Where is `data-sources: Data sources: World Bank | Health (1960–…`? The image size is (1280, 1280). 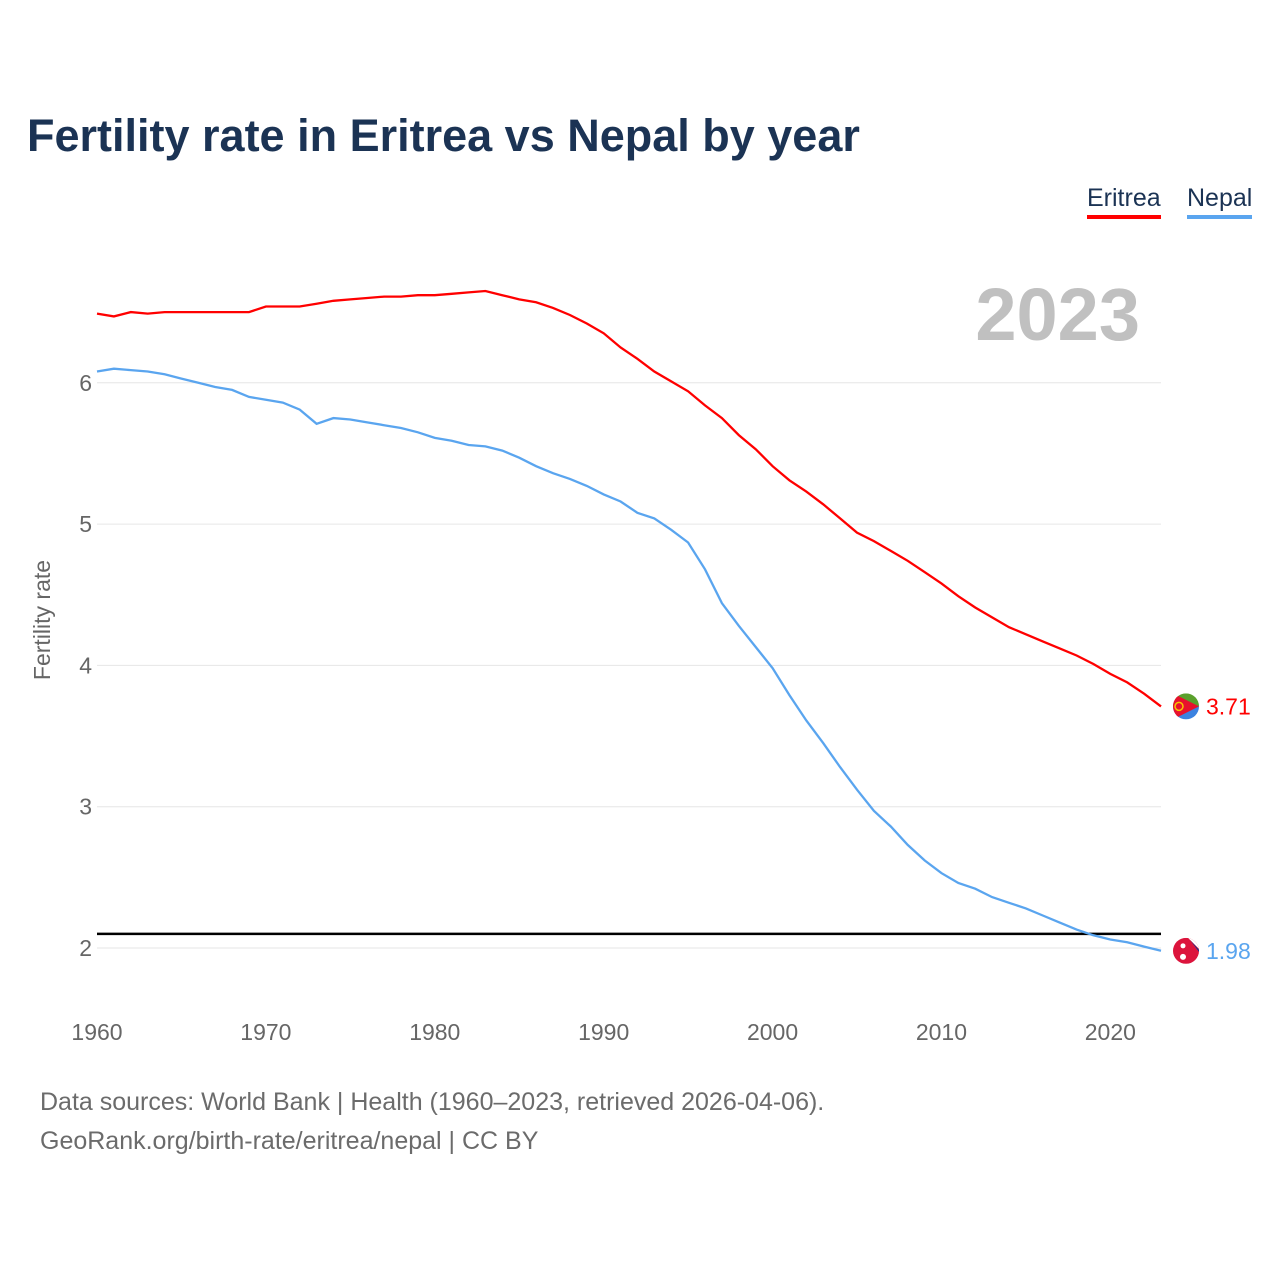
data-sources: Data sources: World Bank | Health (1960–… is located at coordinates (432, 1102).